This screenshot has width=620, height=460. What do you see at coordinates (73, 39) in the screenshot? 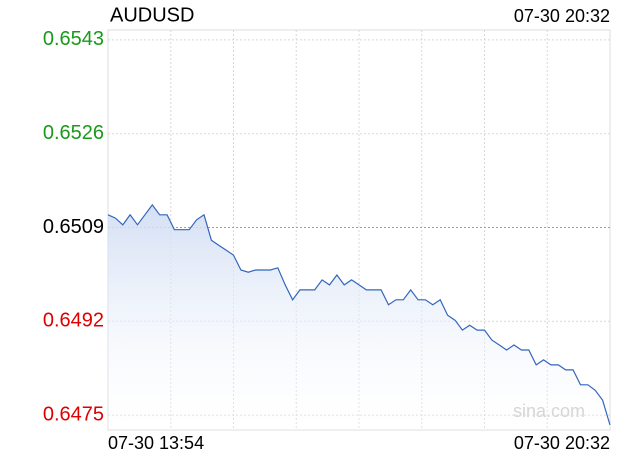
I see `y-tick-label: 0.6543` at bounding box center [73, 39].